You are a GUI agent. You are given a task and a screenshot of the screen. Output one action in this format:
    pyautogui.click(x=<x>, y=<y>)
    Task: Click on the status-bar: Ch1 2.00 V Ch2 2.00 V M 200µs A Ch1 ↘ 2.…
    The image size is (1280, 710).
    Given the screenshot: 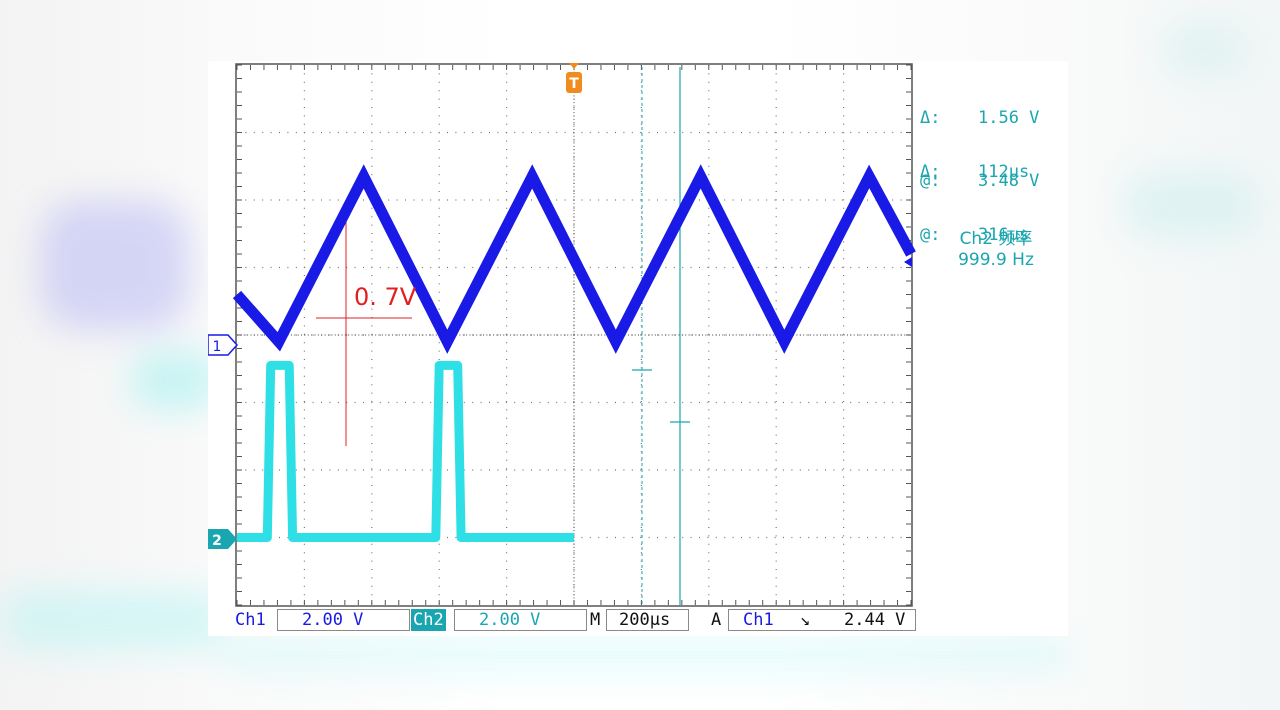 What is the action you would take?
    pyautogui.click(x=562, y=620)
    